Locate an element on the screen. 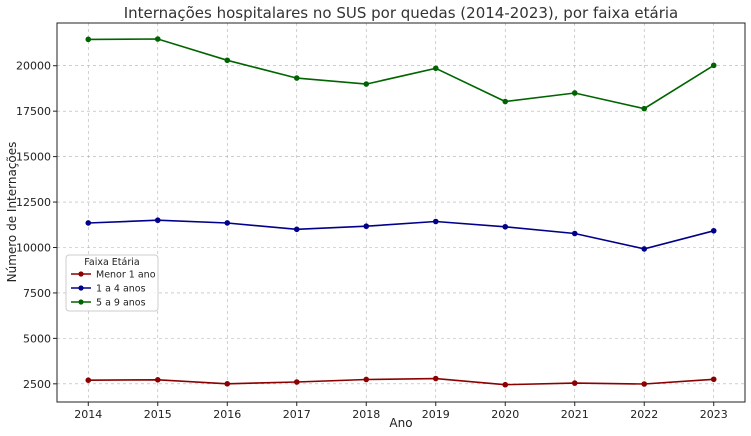  legend-item-2: 5 a 9 anos is located at coordinates (108, 303).